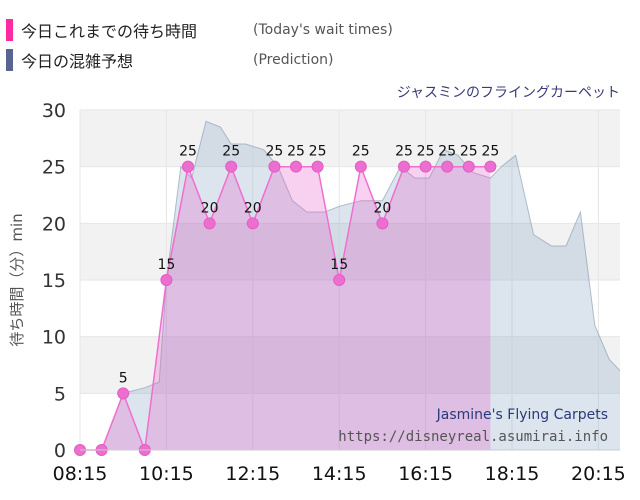 This screenshot has width=640, height=500. What do you see at coordinates (54, 168) in the screenshot?
I see `y-tick-label: 25` at bounding box center [54, 168].